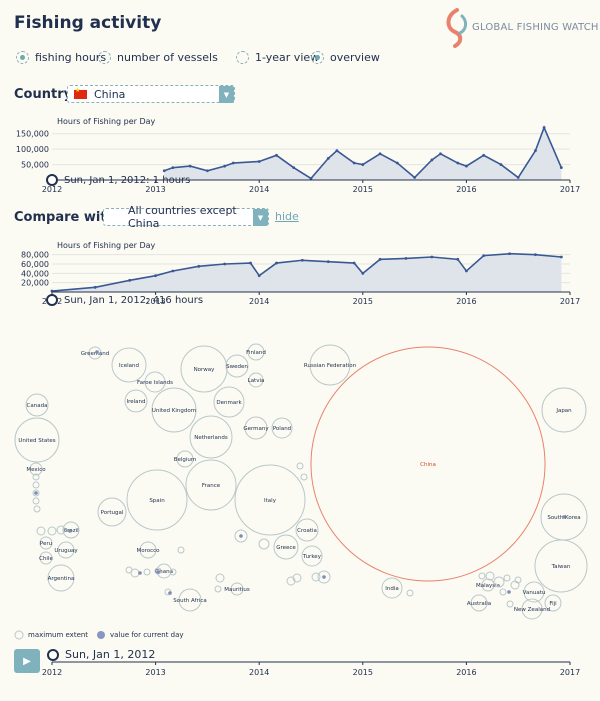 The height and width of the screenshot is (701, 600). What do you see at coordinates (151, 94) in the screenshot?
I see `country-select: China ▼` at bounding box center [151, 94].